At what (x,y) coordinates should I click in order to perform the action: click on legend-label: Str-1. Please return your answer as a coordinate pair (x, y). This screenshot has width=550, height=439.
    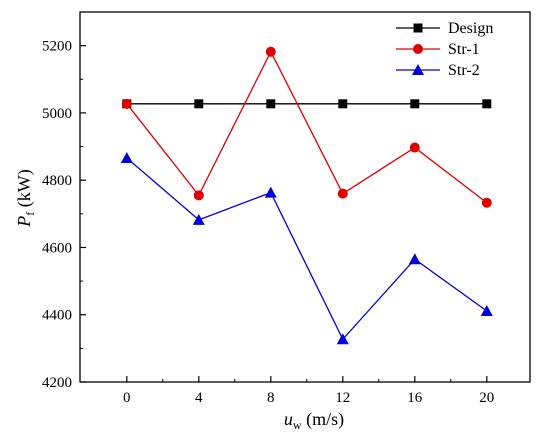
    Looking at the image, I should click on (464, 49).